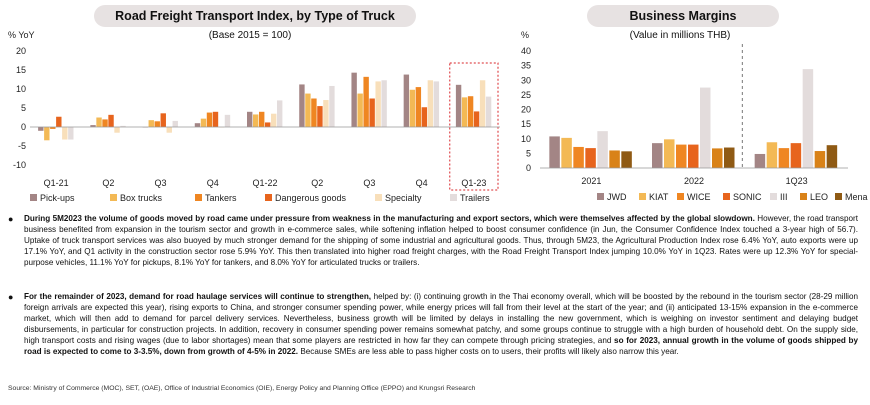 This screenshot has width=870, height=405. Describe the element at coordinates (403, 198) in the screenshot. I see `legend-label: Specialty` at that location.